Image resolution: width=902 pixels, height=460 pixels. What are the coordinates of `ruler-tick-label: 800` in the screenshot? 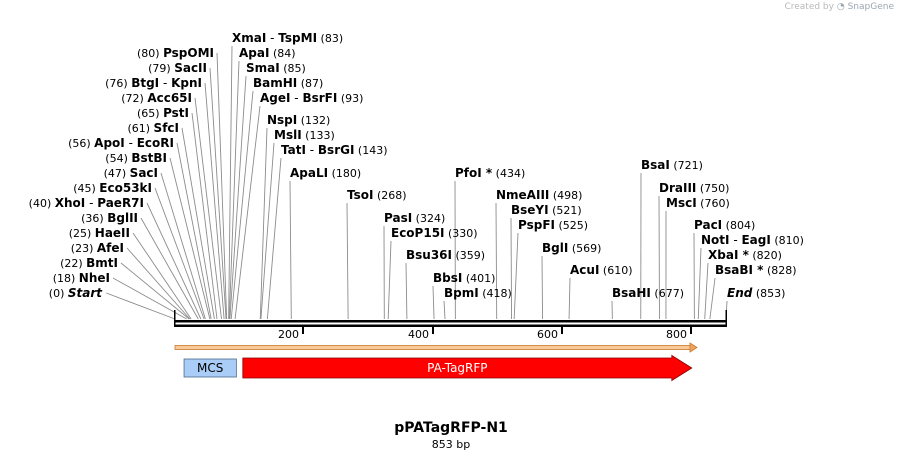 It's located at (676, 334).